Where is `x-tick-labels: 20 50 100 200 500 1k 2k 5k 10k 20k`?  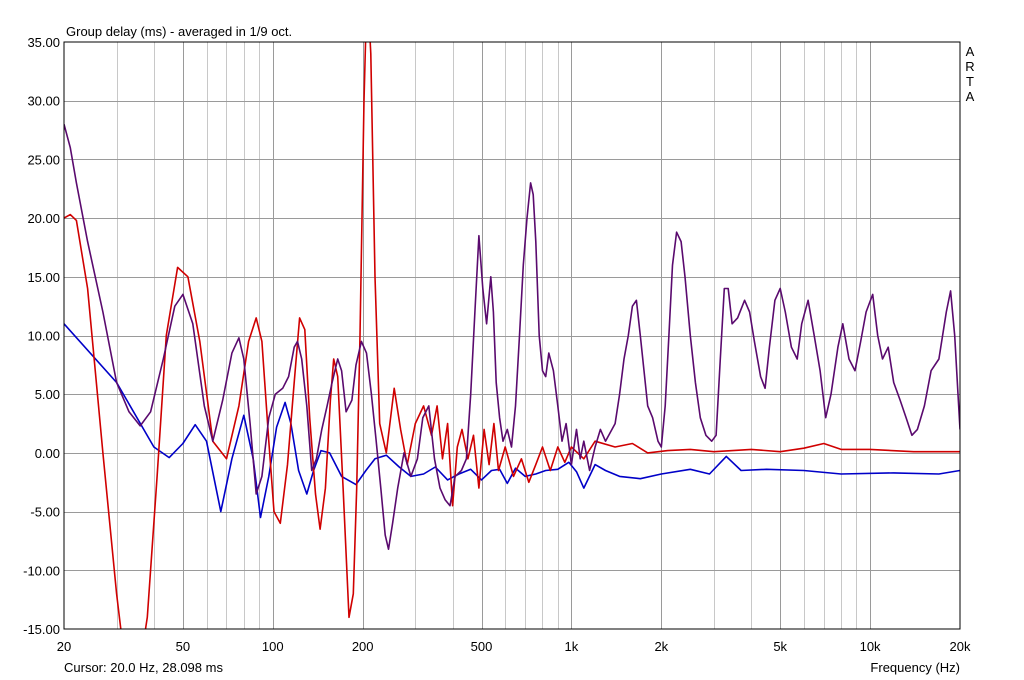
x-tick-labels: 20 50 100 200 500 1k 2k 5k 10k 20k is located at coordinates (514, 646).